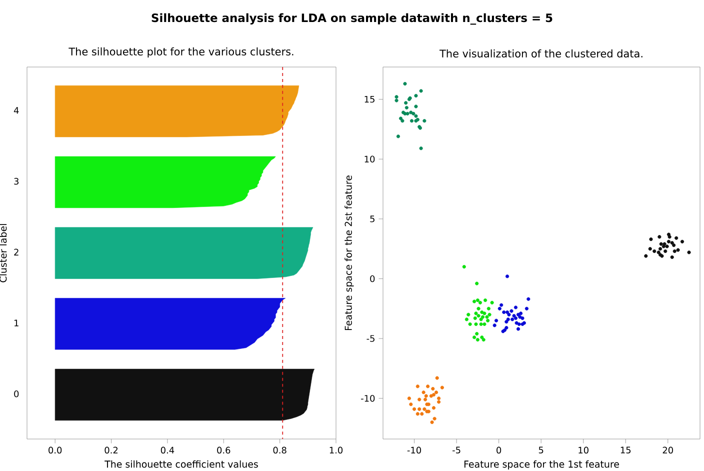 This screenshot has height=471, width=704. What do you see at coordinates (16, 110) in the screenshot?
I see `y-tick-label: 4` at bounding box center [16, 110].